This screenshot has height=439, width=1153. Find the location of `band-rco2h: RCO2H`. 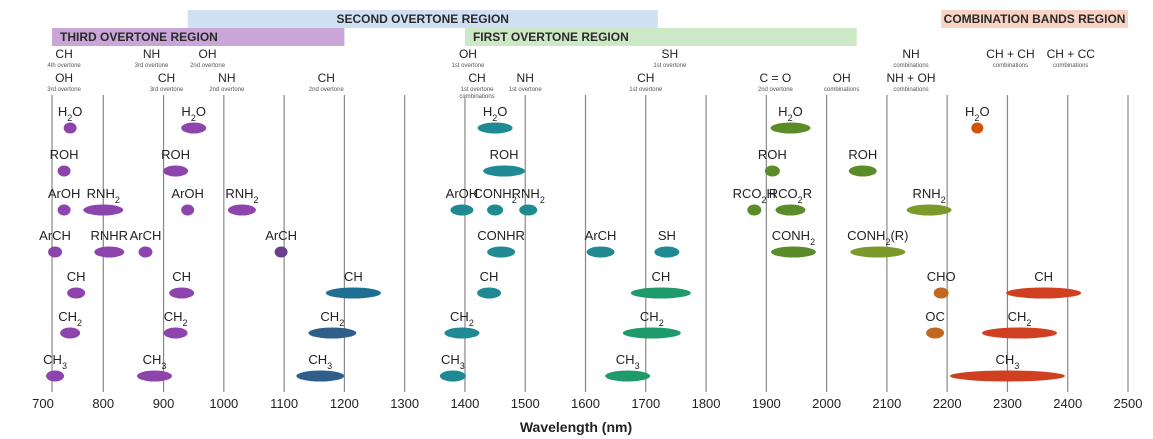

band-rco2h: RCO2H is located at coordinates (754, 201).